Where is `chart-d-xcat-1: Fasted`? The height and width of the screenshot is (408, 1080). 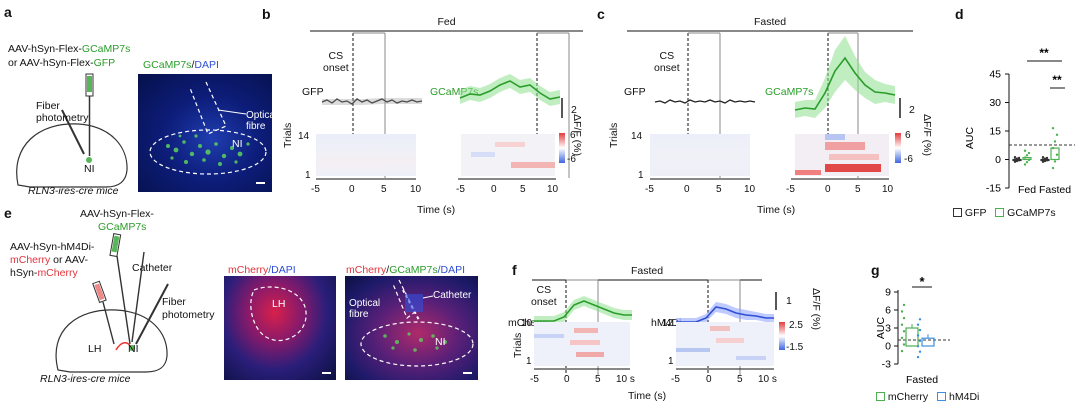 chart-d-xcat-1: Fasted is located at coordinates (1055, 190).